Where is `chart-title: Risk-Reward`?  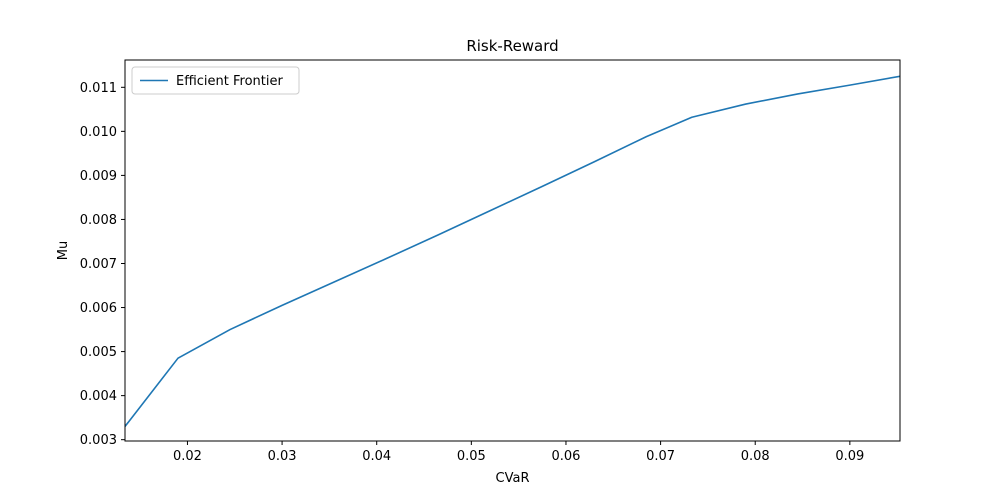 chart-title: Risk-Reward is located at coordinates (512, 46).